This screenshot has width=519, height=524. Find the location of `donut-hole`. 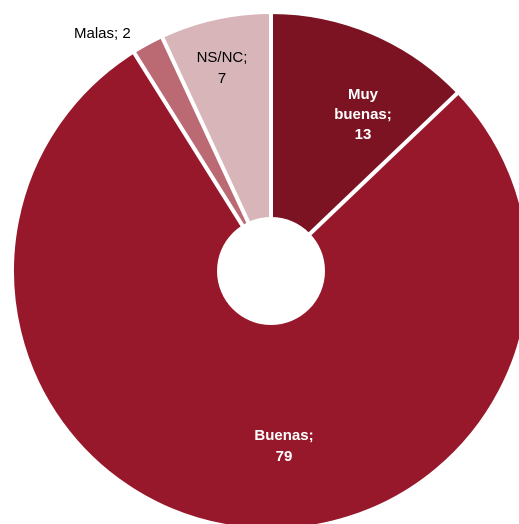

donut-hole is located at coordinates (271, 271).